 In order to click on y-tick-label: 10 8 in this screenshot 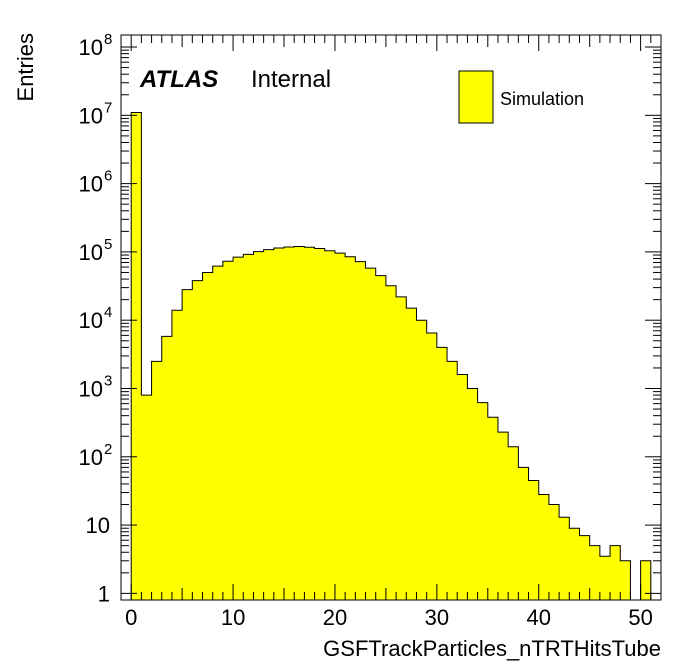, I will do `click(96, 45)`.